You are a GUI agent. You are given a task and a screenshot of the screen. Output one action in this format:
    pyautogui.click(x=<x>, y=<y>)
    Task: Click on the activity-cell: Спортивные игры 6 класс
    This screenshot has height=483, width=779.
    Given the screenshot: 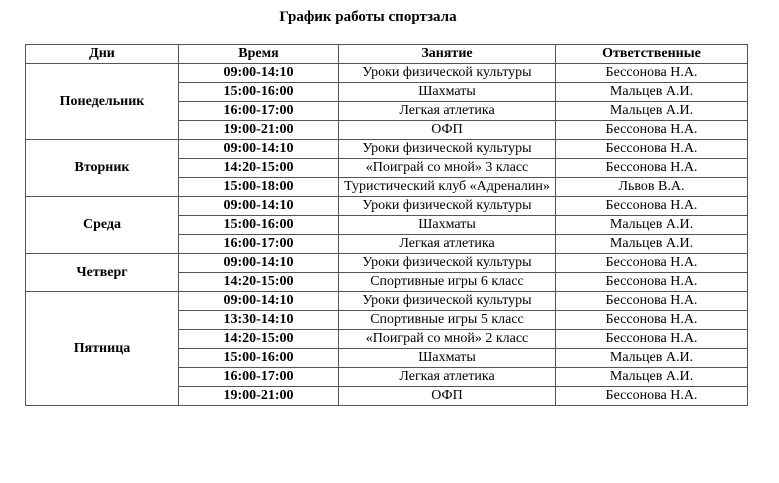 What is the action you would take?
    pyautogui.click(x=447, y=282)
    